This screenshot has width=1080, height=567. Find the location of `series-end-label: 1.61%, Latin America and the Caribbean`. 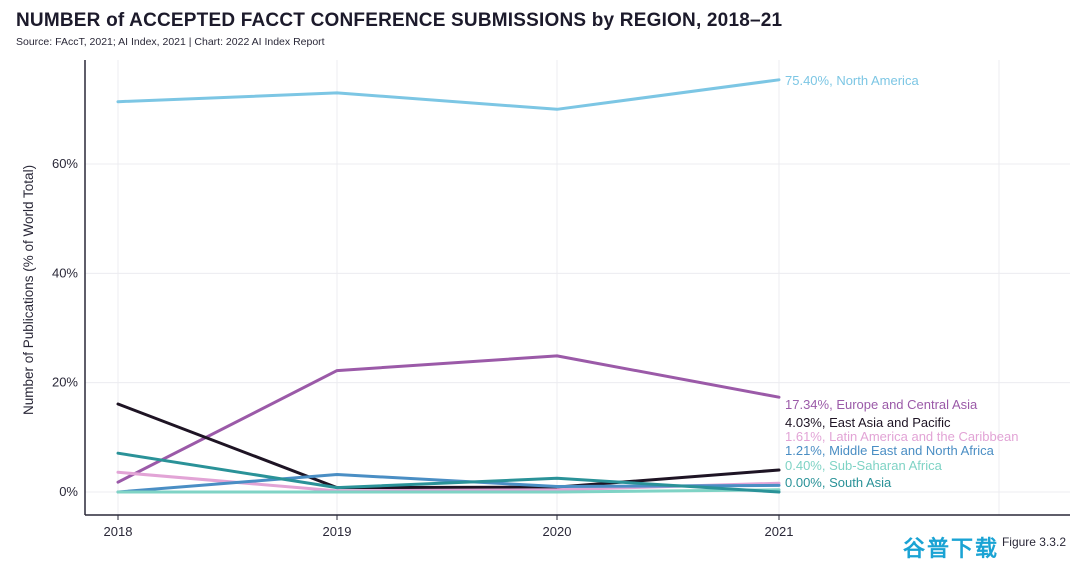

series-end-label: 1.61%, Latin America and the Caribbean is located at coordinates (901, 436).